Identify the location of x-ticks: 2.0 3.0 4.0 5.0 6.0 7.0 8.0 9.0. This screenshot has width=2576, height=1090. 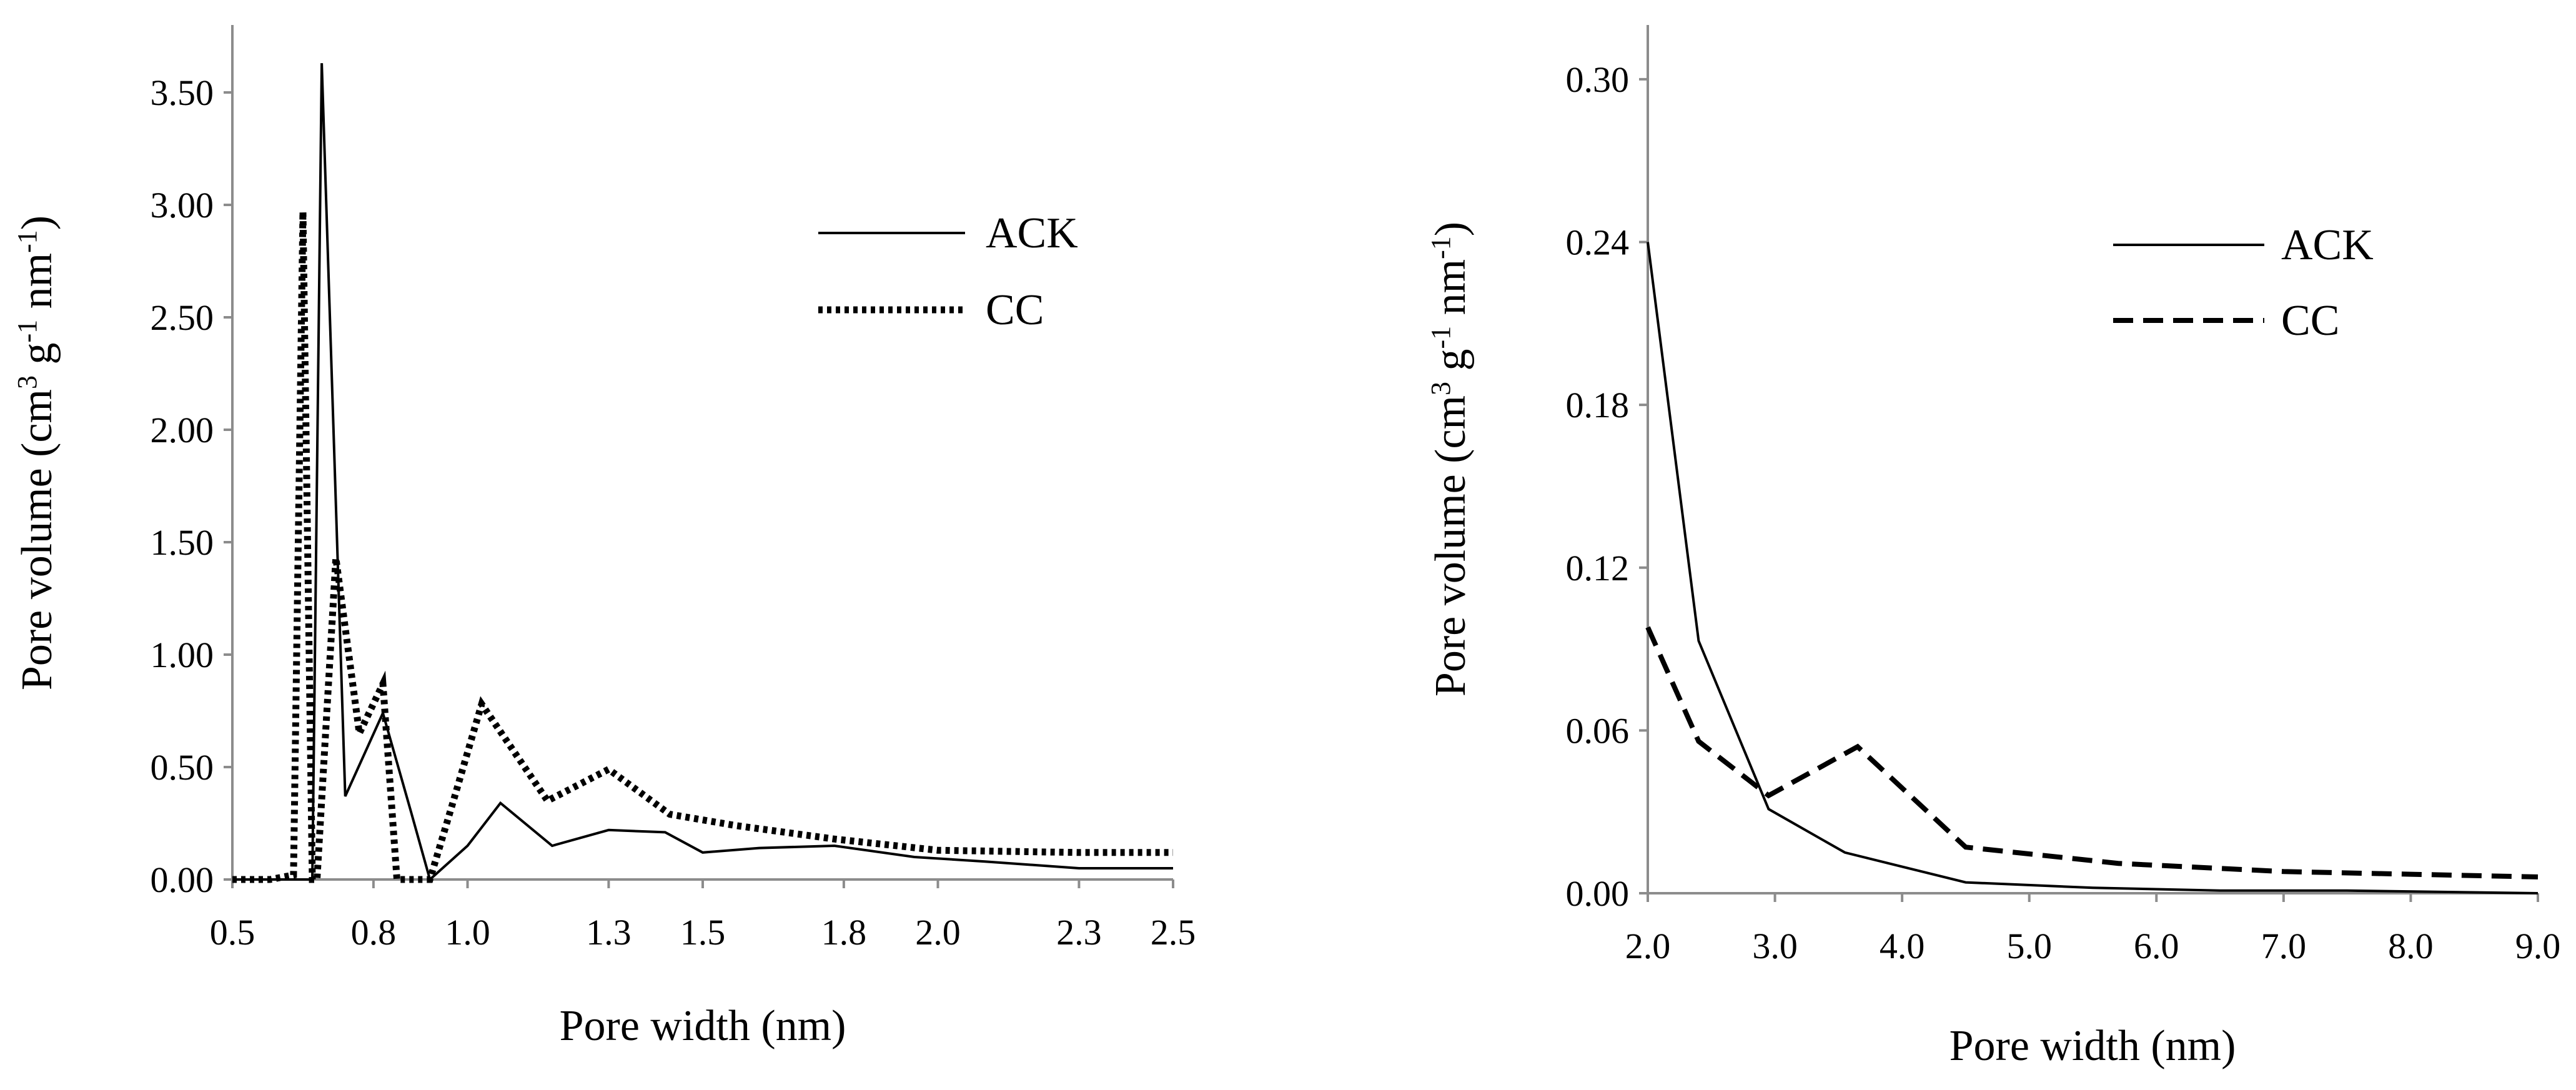
(2093, 929).